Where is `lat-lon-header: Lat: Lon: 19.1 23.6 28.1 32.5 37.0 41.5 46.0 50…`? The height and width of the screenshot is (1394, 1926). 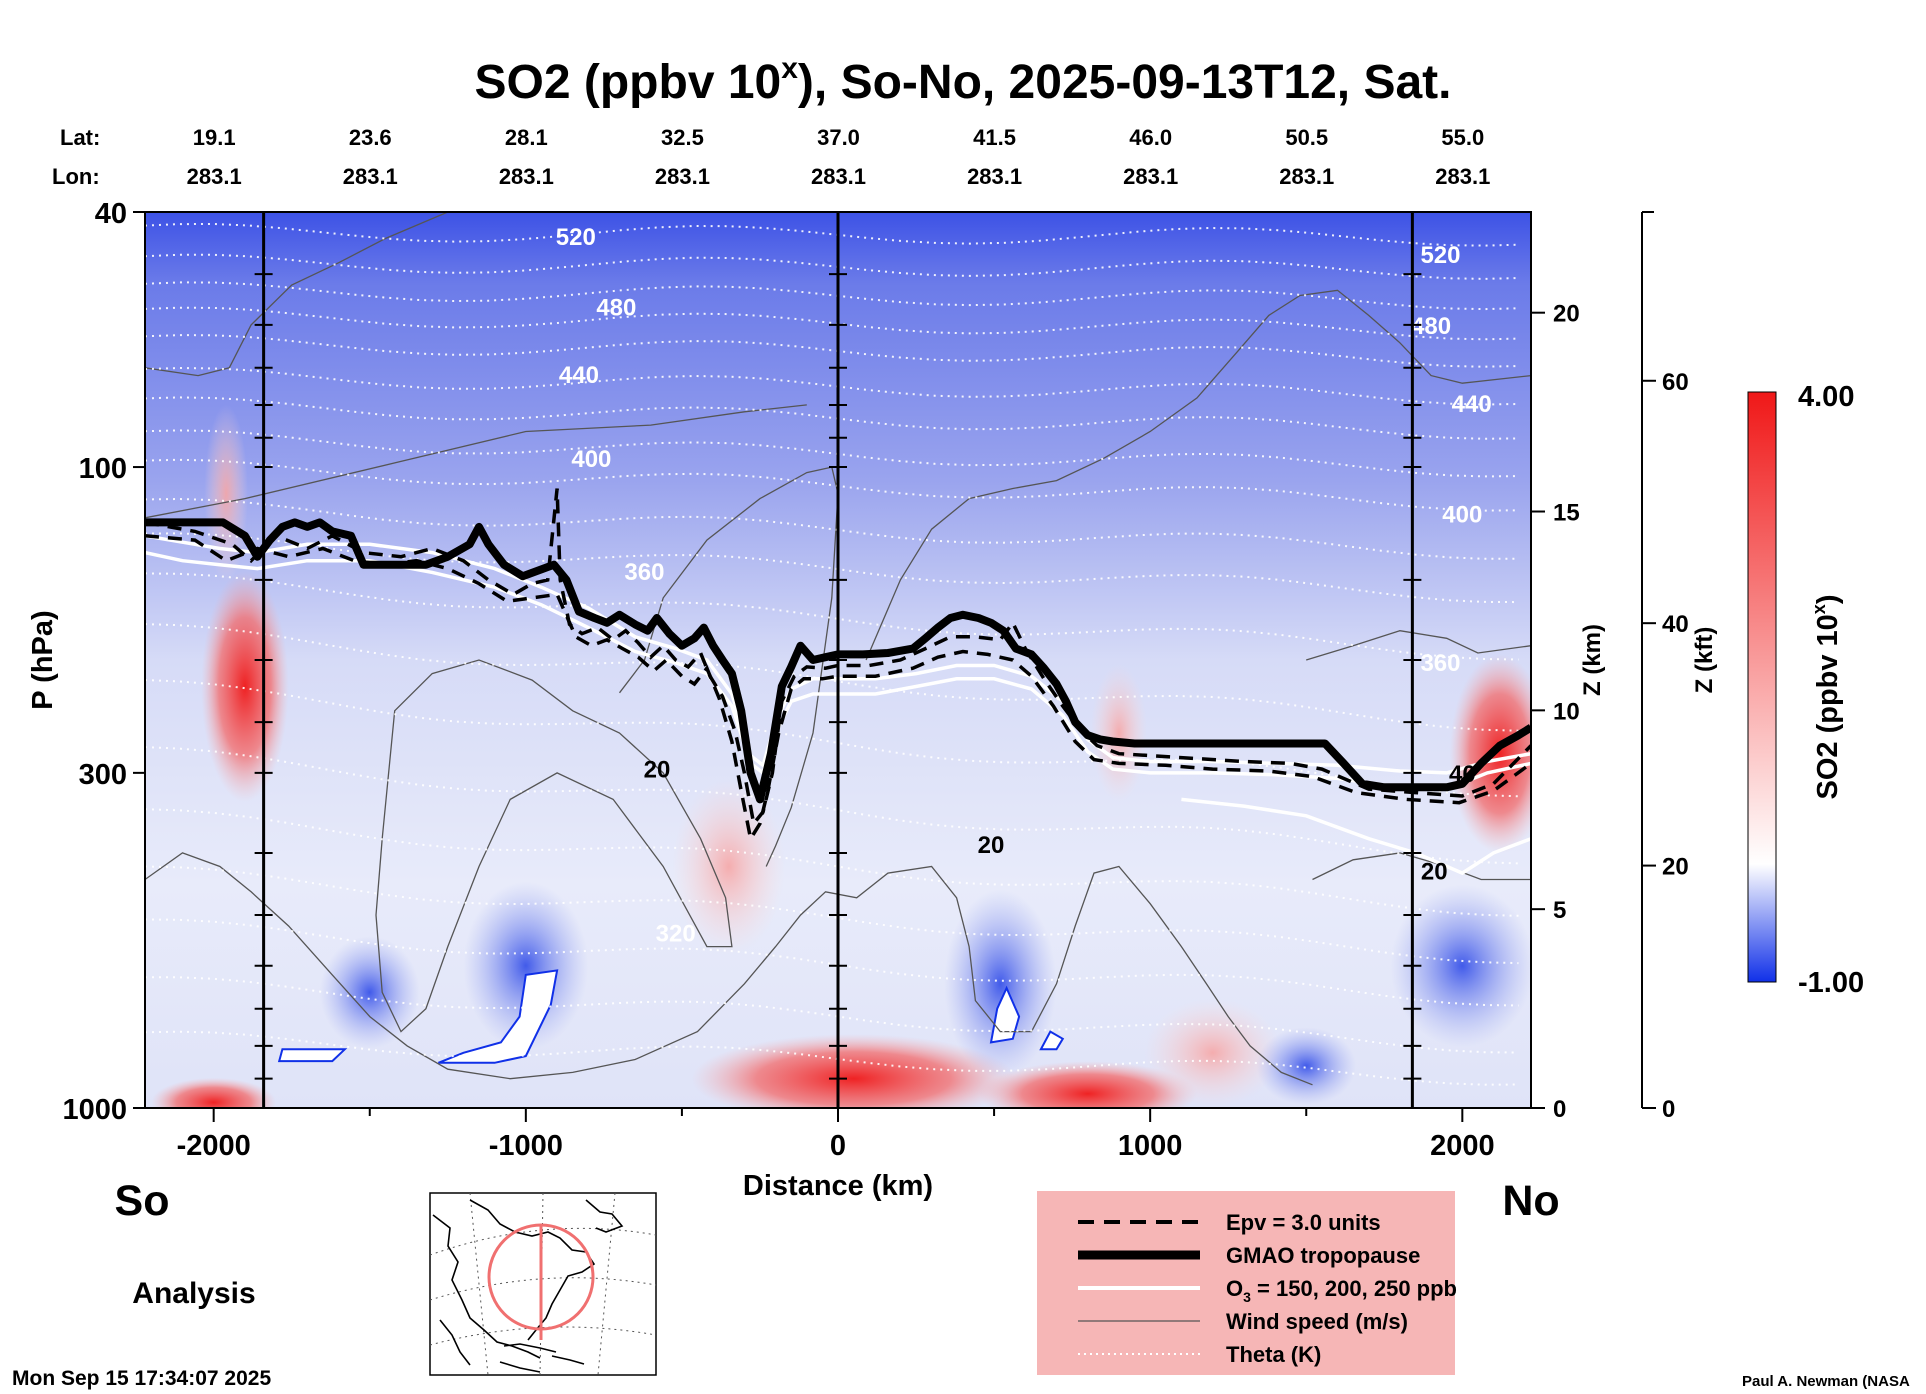
lat-lon-header: Lat: Lon: 19.1 23.6 28.1 32.5 37.0 41.5 46.0 50… is located at coordinates (771, 157).